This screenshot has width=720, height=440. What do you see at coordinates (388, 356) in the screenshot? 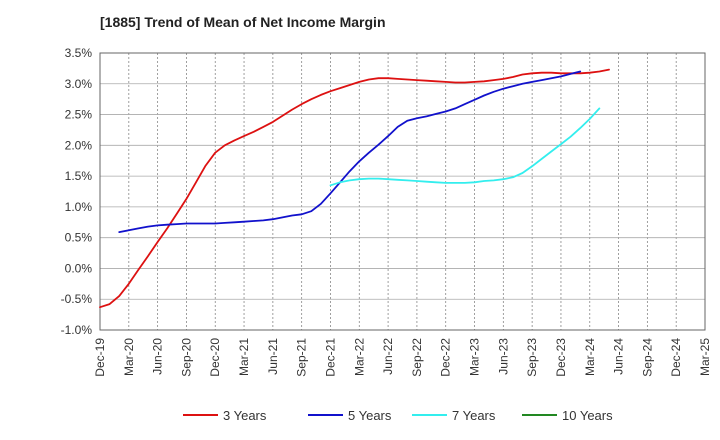
I see `x-tick-label: Jun-22` at bounding box center [388, 356].